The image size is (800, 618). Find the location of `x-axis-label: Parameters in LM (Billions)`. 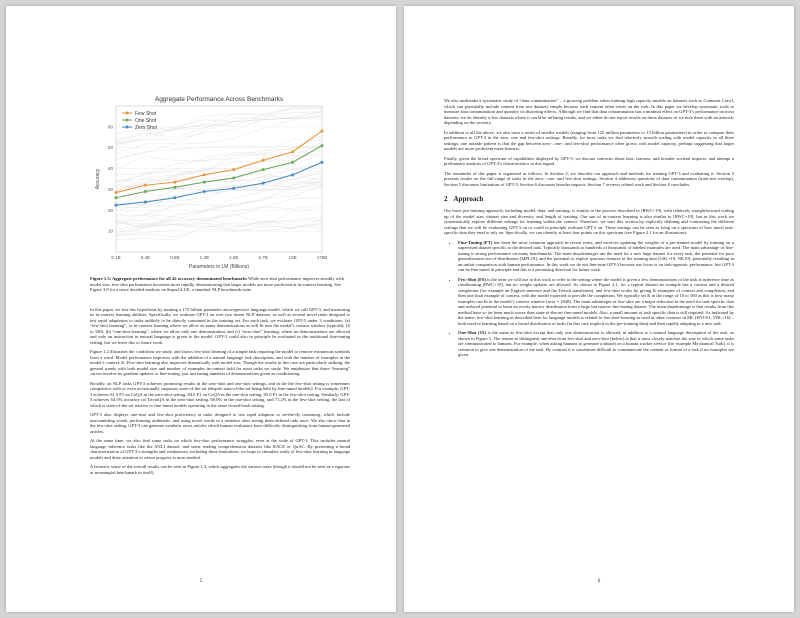

x-axis-label: Parameters in LM (Billions) is located at coordinates (219, 267).